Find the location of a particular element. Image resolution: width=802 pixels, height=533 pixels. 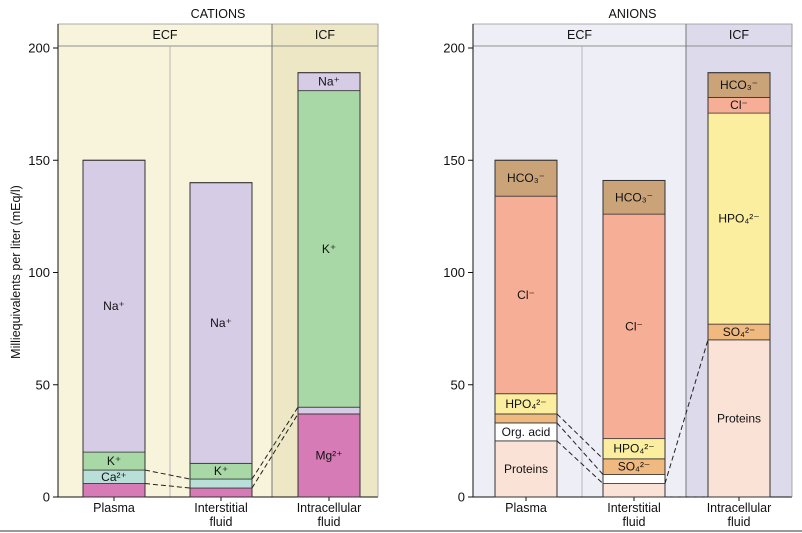

segment-label: Ca²⁺ is located at coordinates (114, 477).